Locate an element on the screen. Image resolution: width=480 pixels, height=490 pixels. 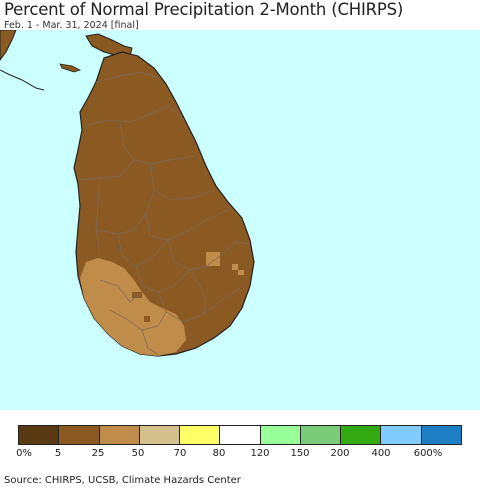
legend-label: 200 is located at coordinates (340, 453).